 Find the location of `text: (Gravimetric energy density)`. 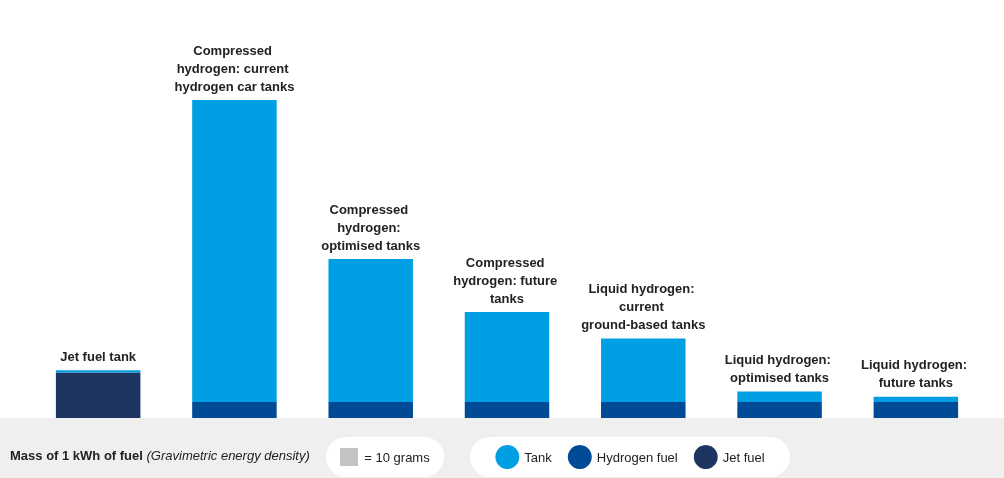

text: (Gravimetric energy density) is located at coordinates (227, 455).